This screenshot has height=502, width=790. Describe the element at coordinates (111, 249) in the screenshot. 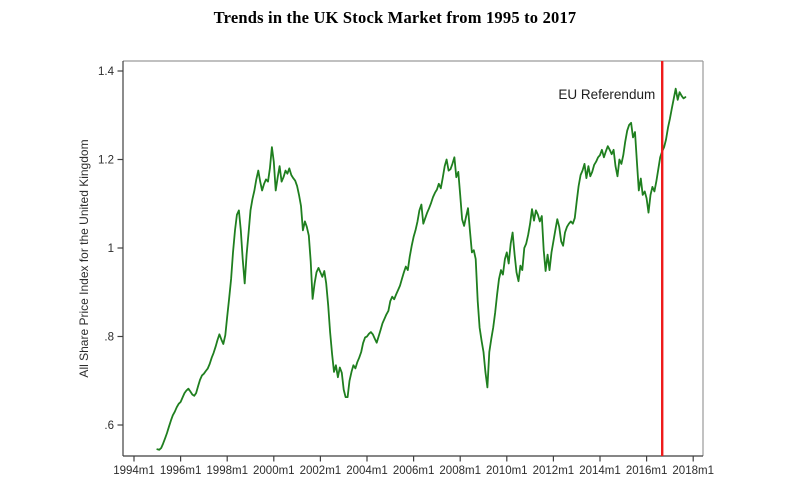

I see `y-tick-label: 1` at that location.